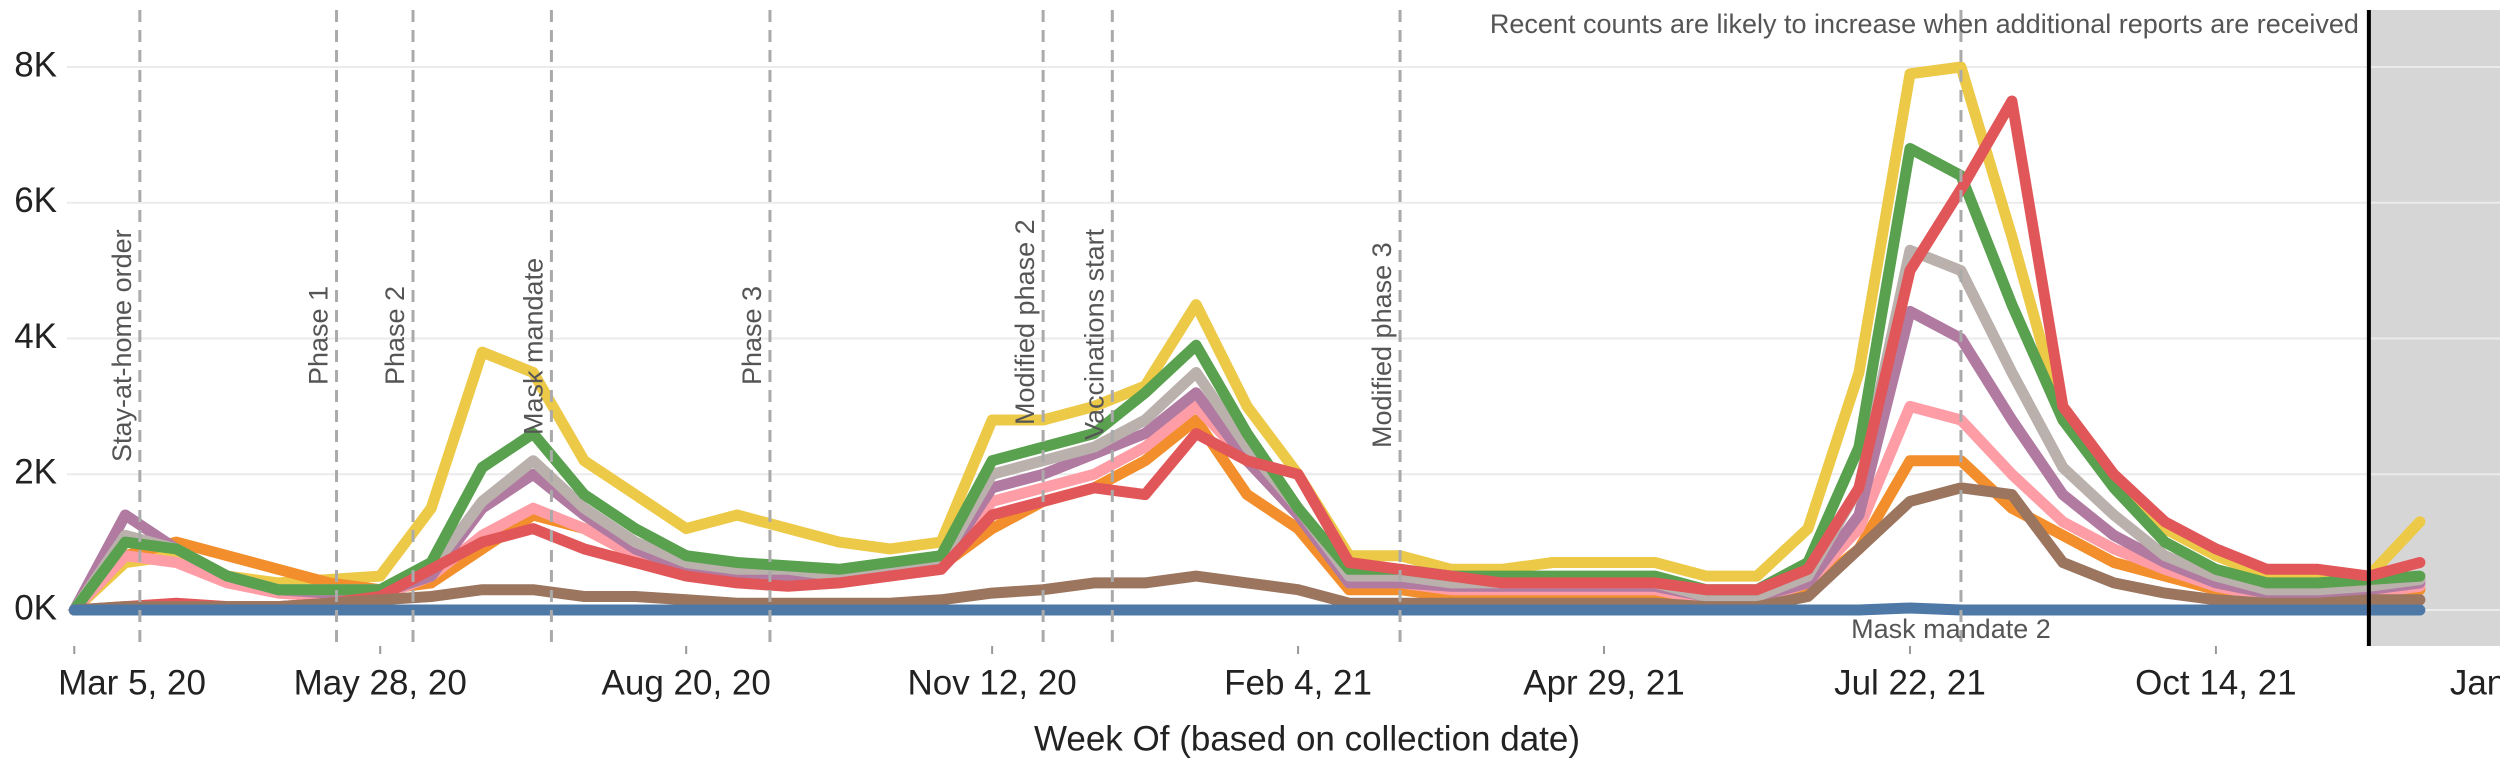 The width and height of the screenshot is (2500, 766). I want to click on x-tick-label: Apr 29, 21, so click(1604, 682).